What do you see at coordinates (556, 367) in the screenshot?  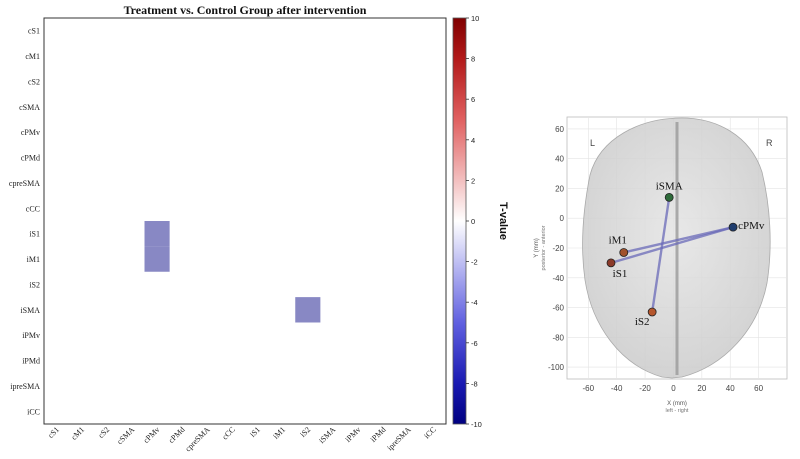 I see `brain-y-tick-label: -100` at bounding box center [556, 367].